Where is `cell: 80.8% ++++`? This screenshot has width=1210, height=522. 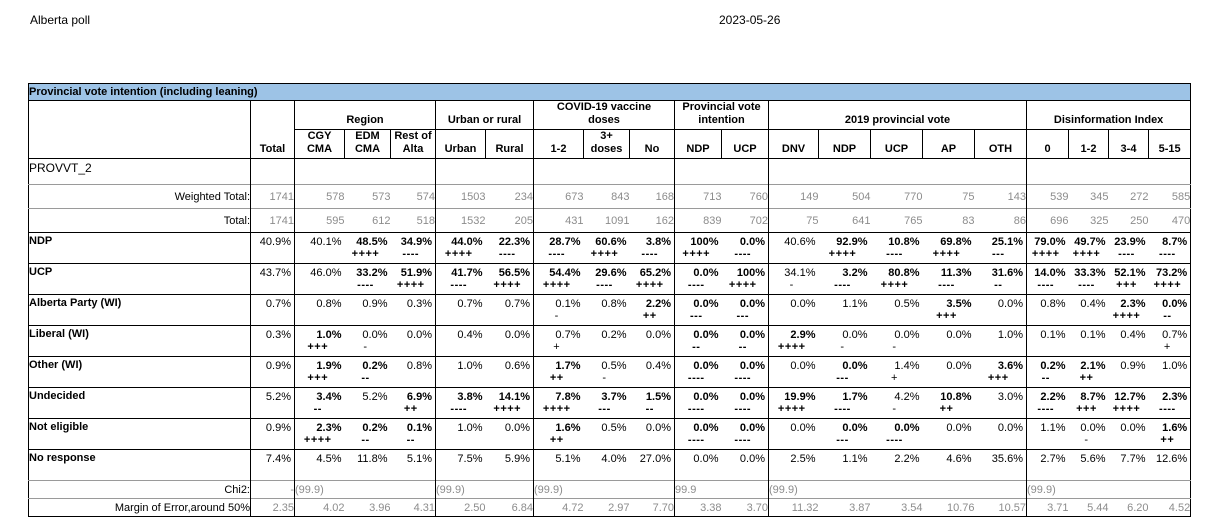
cell: 80.8% ++++ is located at coordinates (896, 279).